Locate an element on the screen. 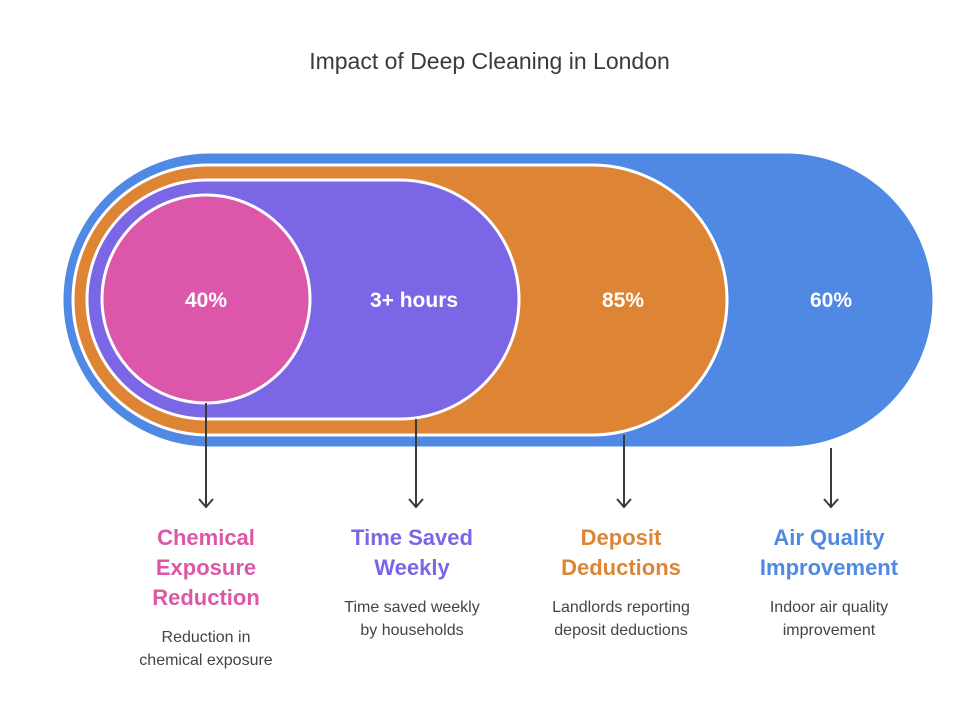 This screenshot has height=712, width=979. chemical-arrow is located at coordinates (206, 456).